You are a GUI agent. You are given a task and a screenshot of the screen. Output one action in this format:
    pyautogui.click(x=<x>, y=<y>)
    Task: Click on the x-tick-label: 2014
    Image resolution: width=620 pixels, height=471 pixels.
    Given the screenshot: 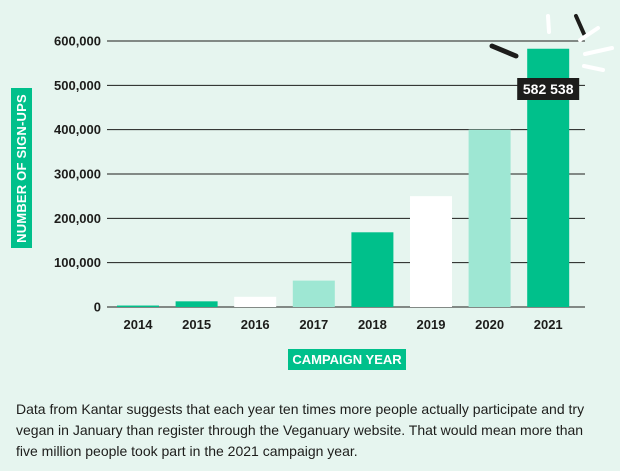 What is the action you would take?
    pyautogui.click(x=139, y=324)
    